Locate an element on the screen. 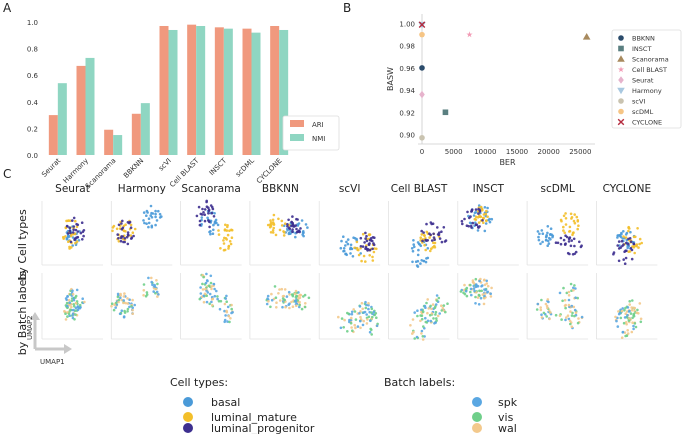 The width and height of the screenshot is (685, 434). bar-ari-harmony is located at coordinates (81, 110).